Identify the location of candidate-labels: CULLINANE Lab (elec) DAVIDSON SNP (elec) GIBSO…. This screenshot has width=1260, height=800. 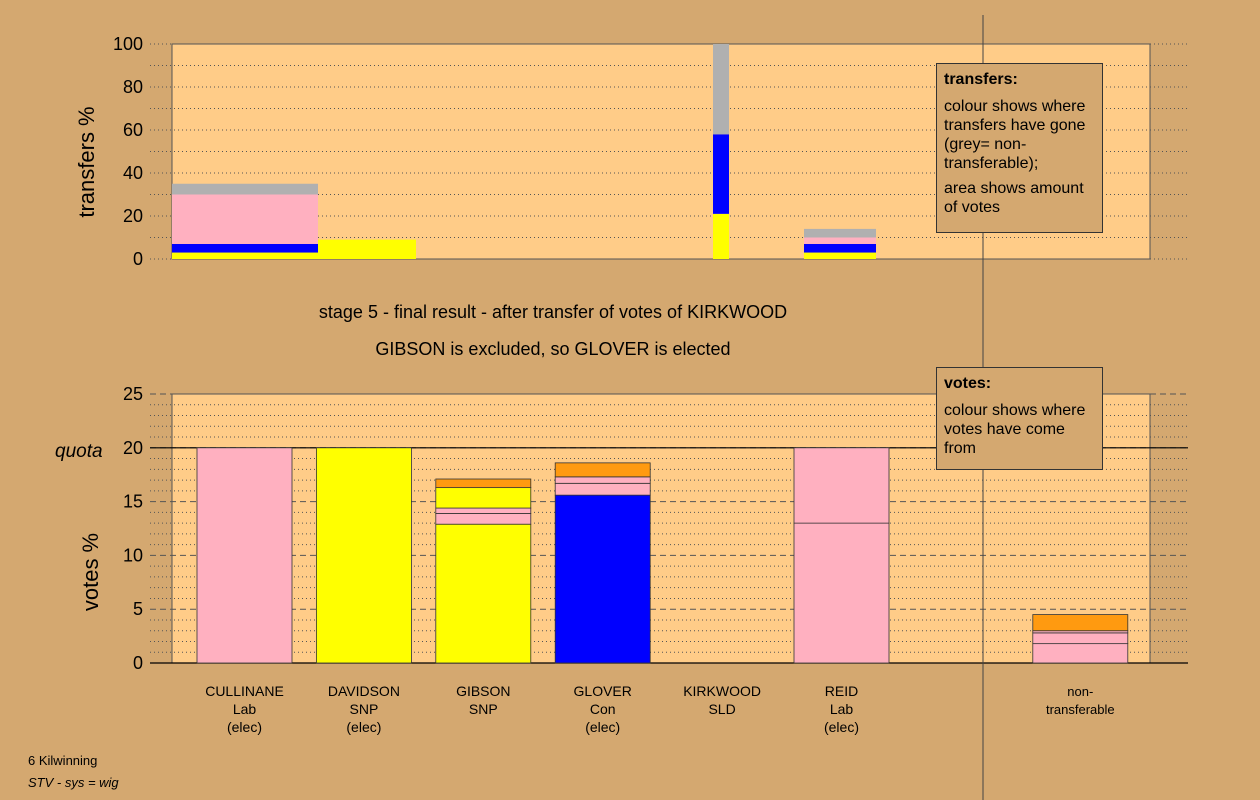
(659, 709).